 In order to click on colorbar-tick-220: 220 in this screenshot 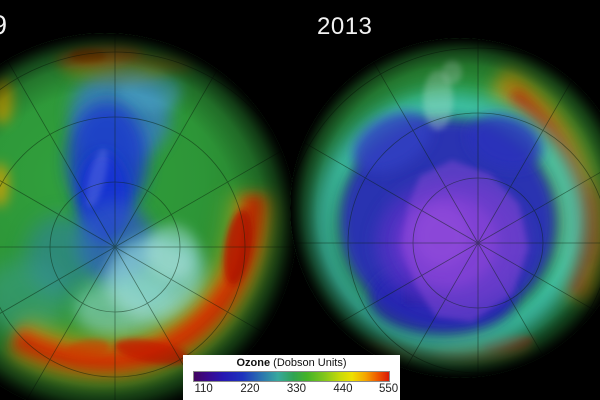, I will do `click(250, 389)`.